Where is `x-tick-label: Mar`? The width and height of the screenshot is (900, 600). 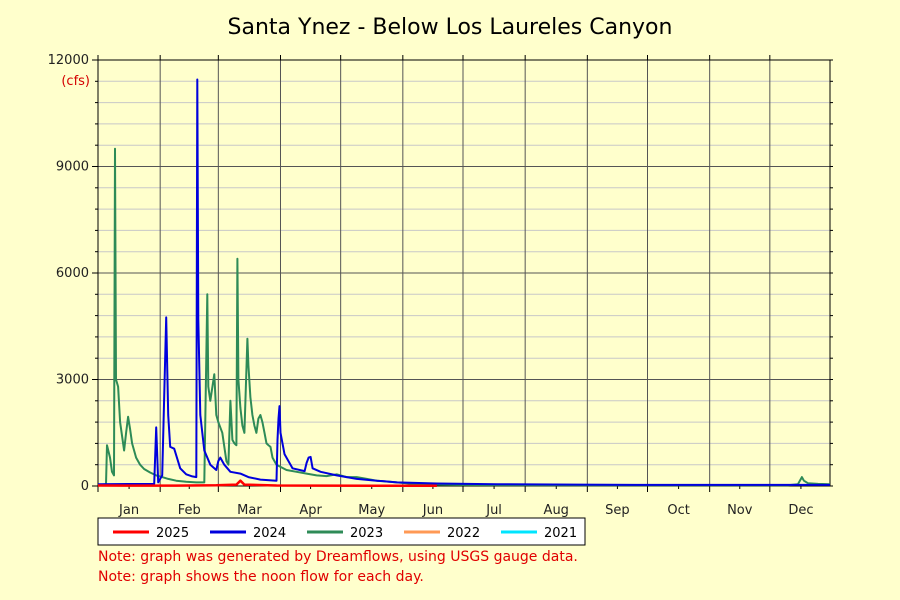
x-tick-label: Mar is located at coordinates (249, 510).